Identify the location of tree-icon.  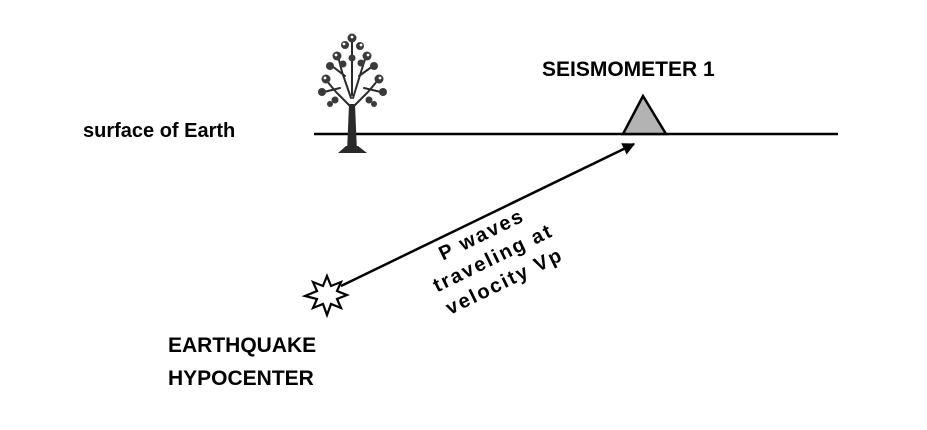
(352, 93).